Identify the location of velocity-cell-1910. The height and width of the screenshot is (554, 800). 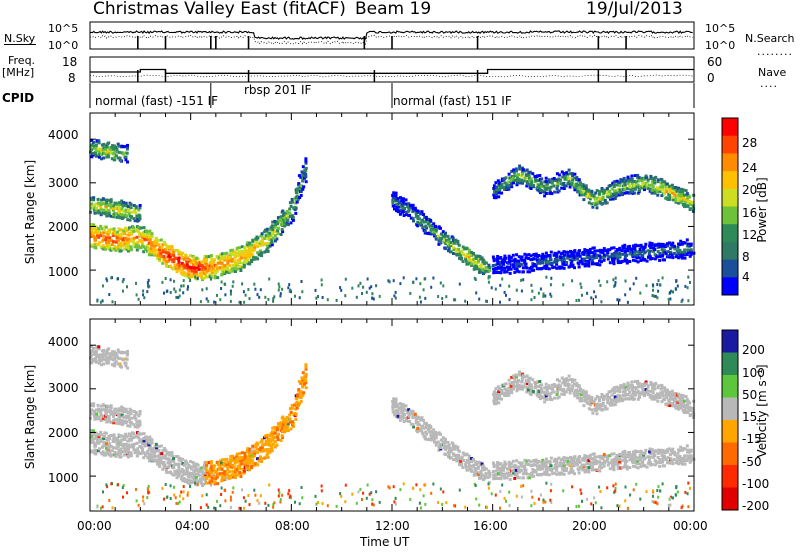
(519, 467).